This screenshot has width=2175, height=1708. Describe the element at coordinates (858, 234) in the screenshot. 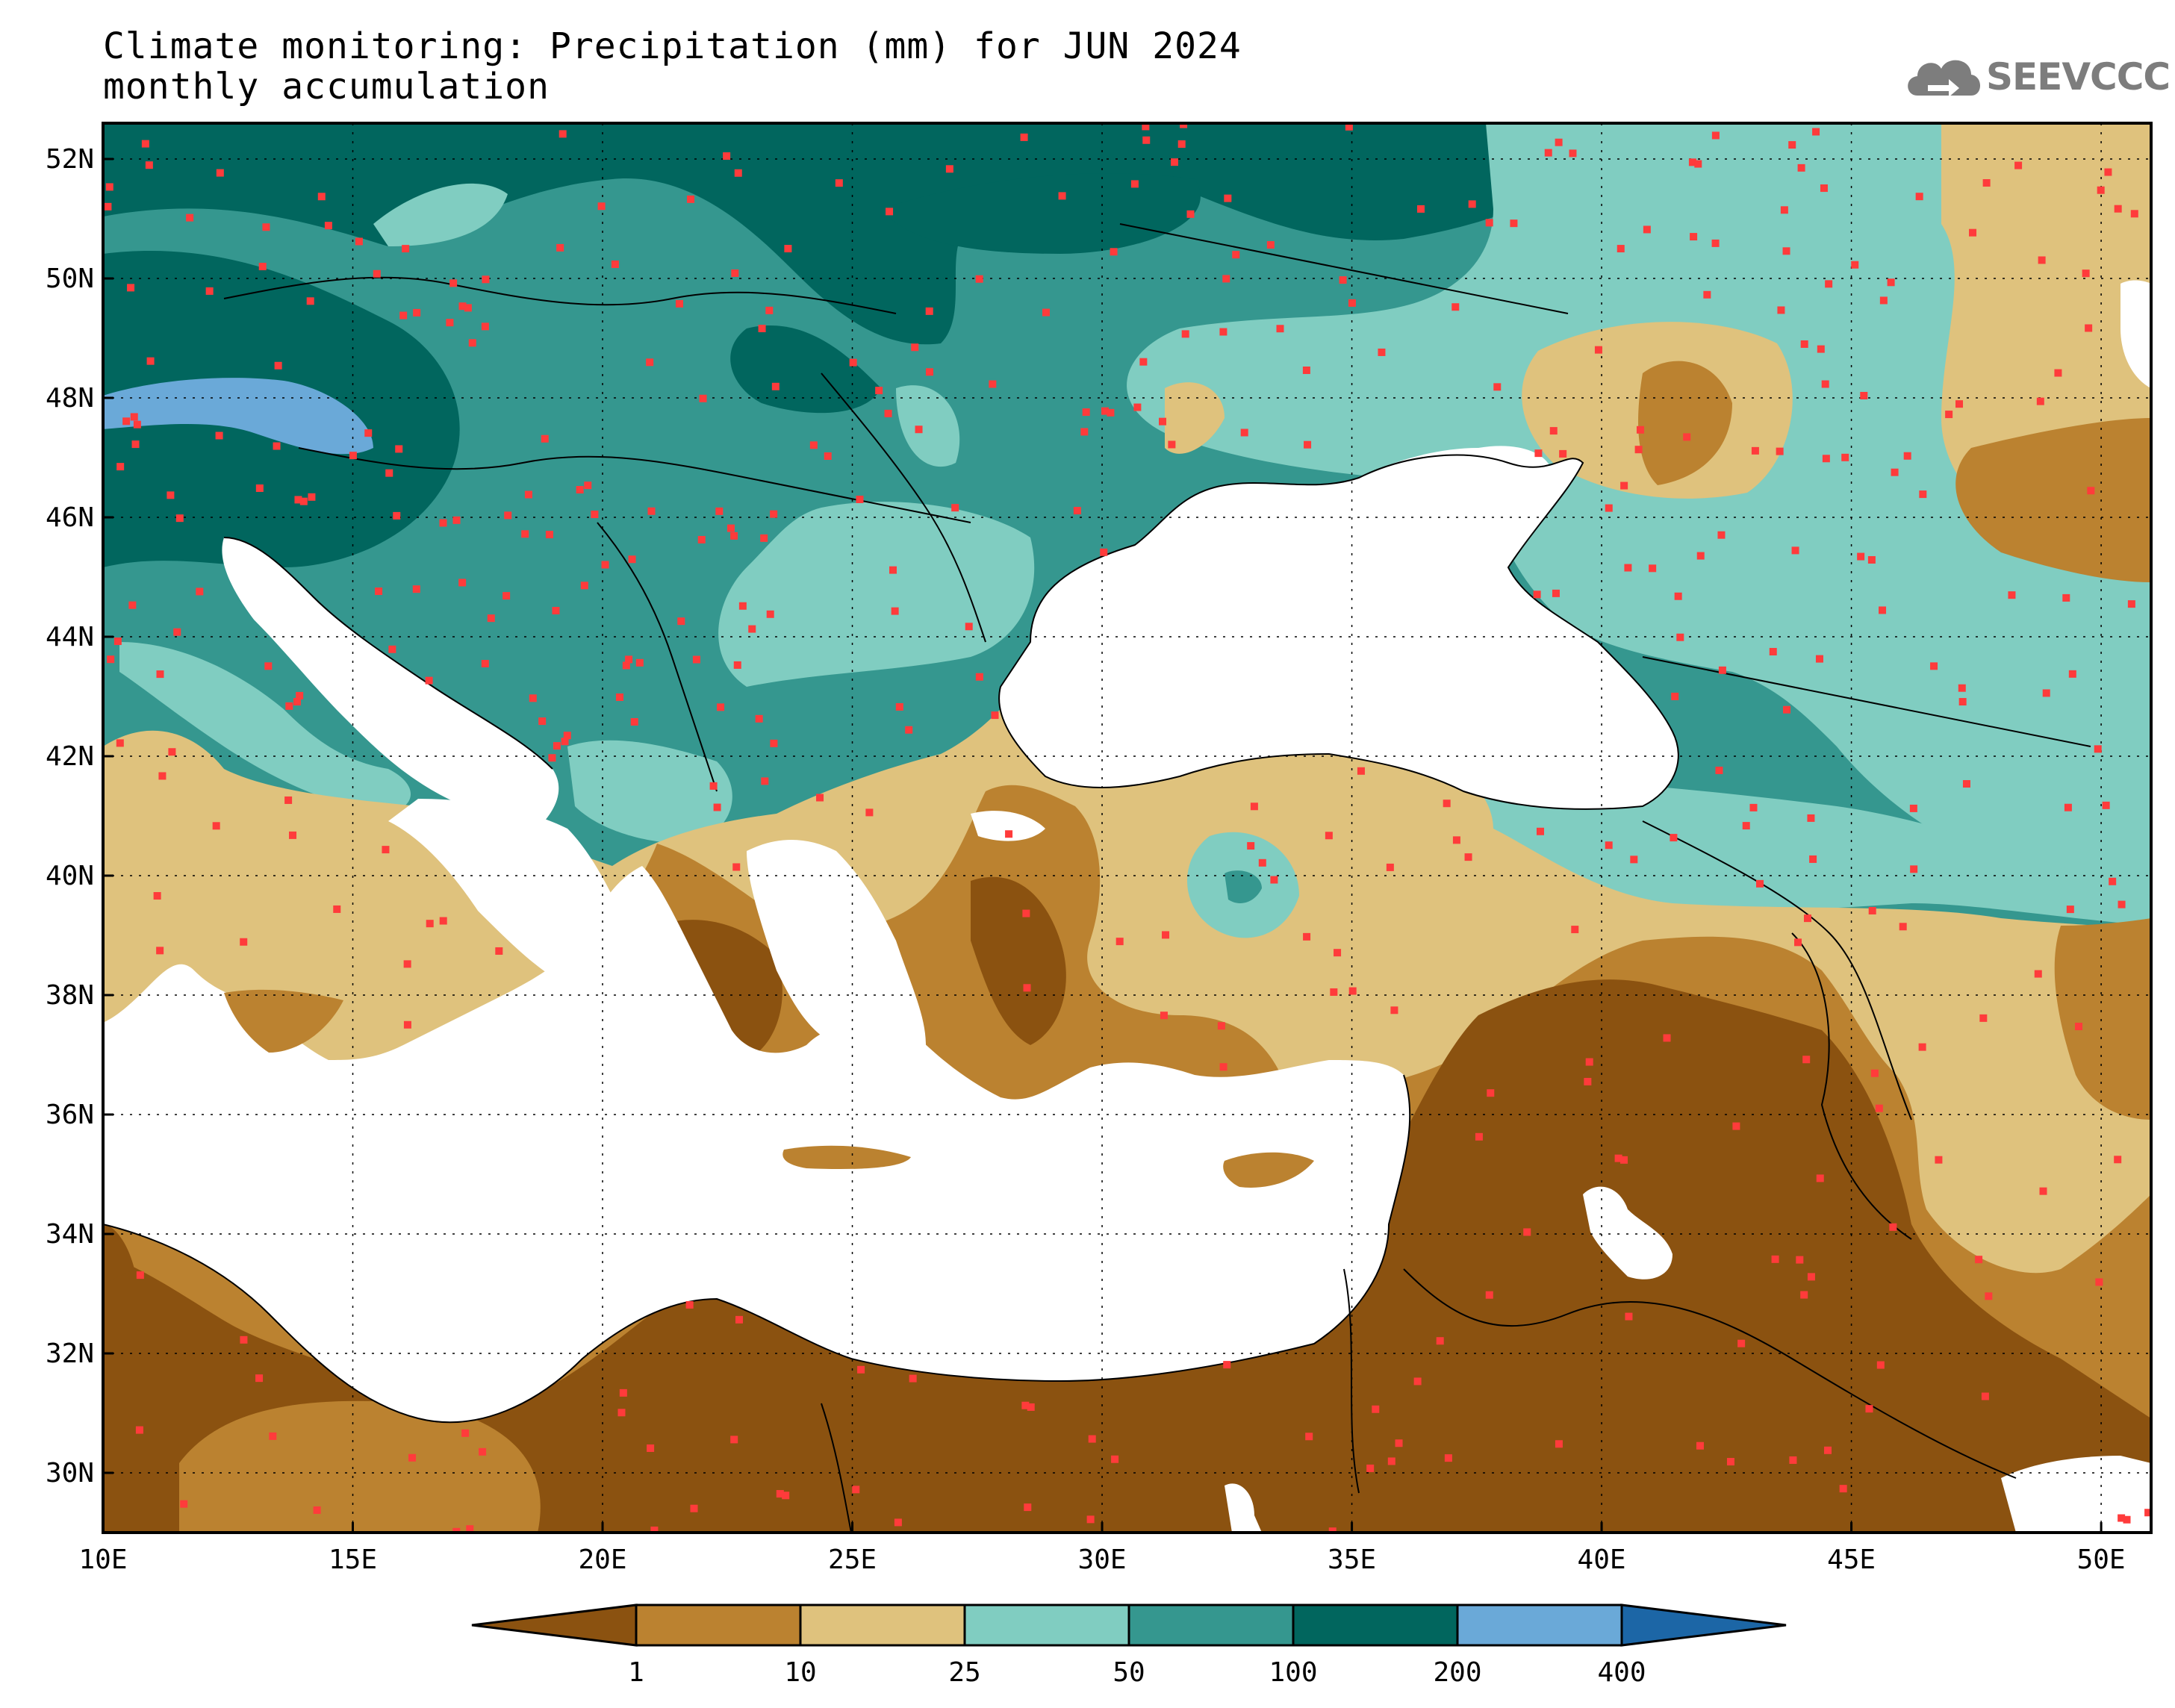

I see `field-dark-green-north` at that location.